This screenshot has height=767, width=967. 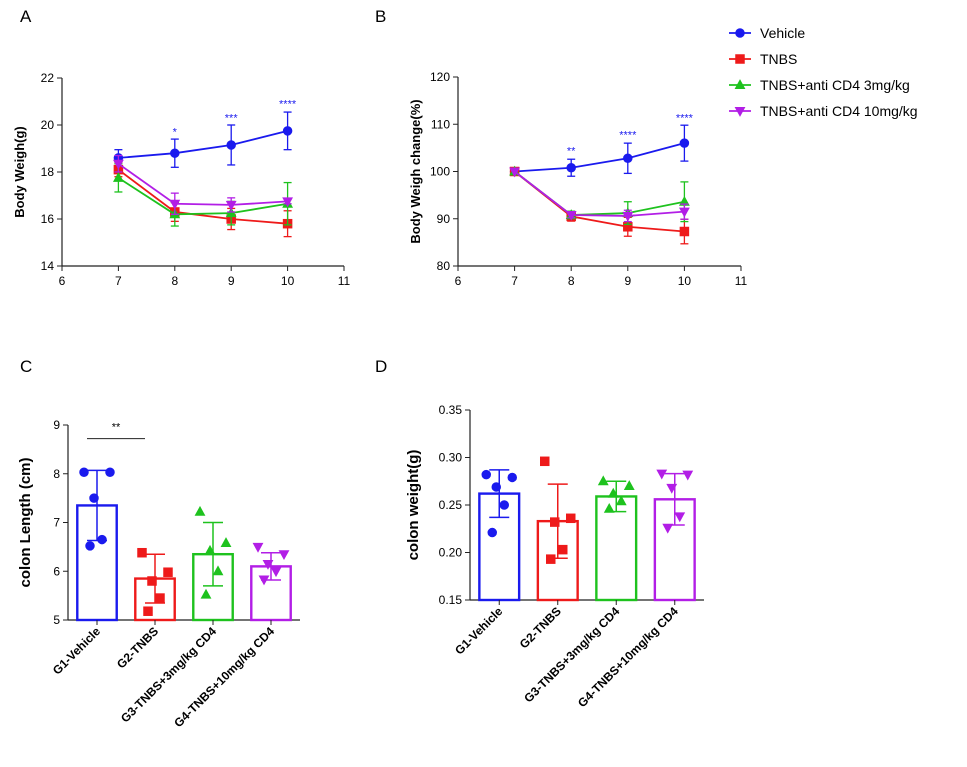 I want to click on x-tick-label: 8, so click(x=571, y=281).